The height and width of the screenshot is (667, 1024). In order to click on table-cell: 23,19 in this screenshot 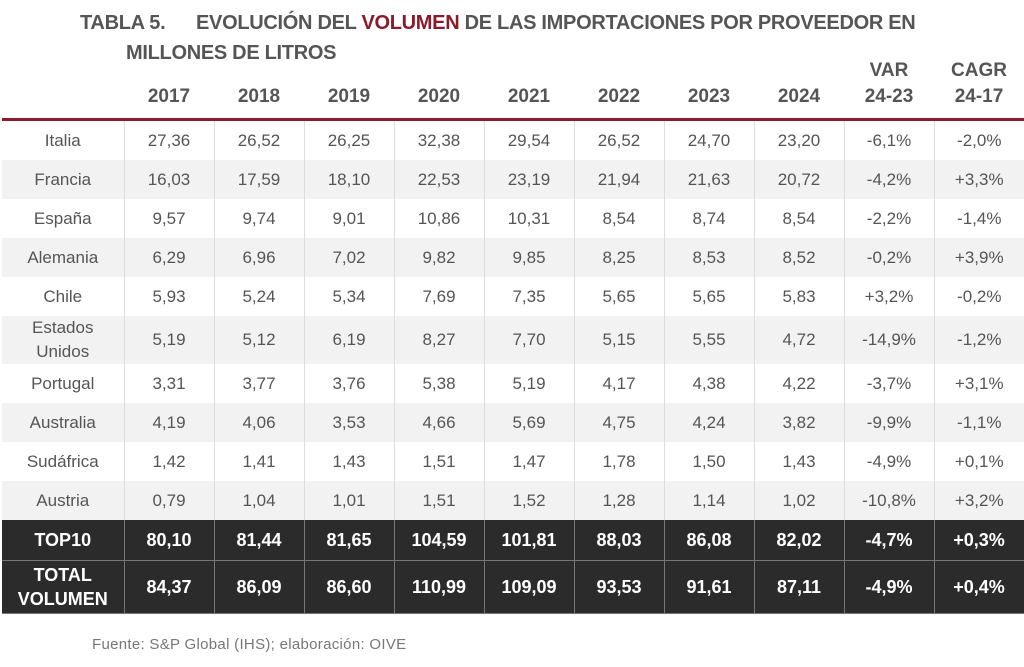, I will do `click(529, 179)`.